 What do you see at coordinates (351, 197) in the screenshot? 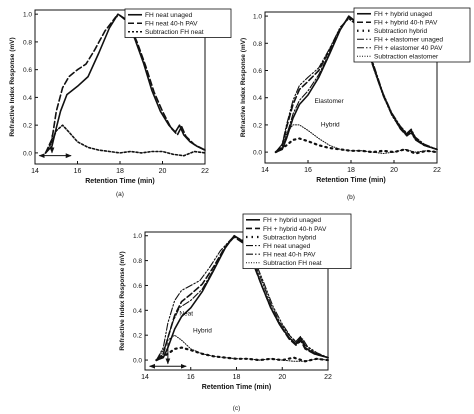
I see `panel-caption: (b)` at bounding box center [351, 197].